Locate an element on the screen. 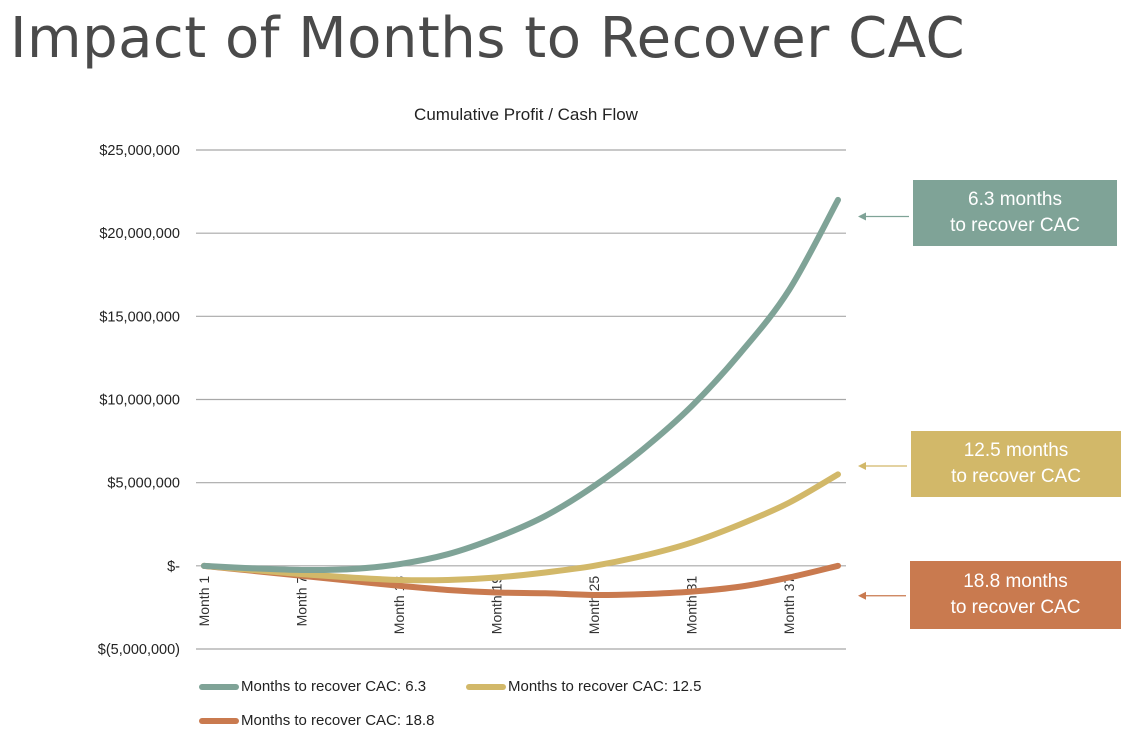  x-tick-label: Month 7 is located at coordinates (302, 601).